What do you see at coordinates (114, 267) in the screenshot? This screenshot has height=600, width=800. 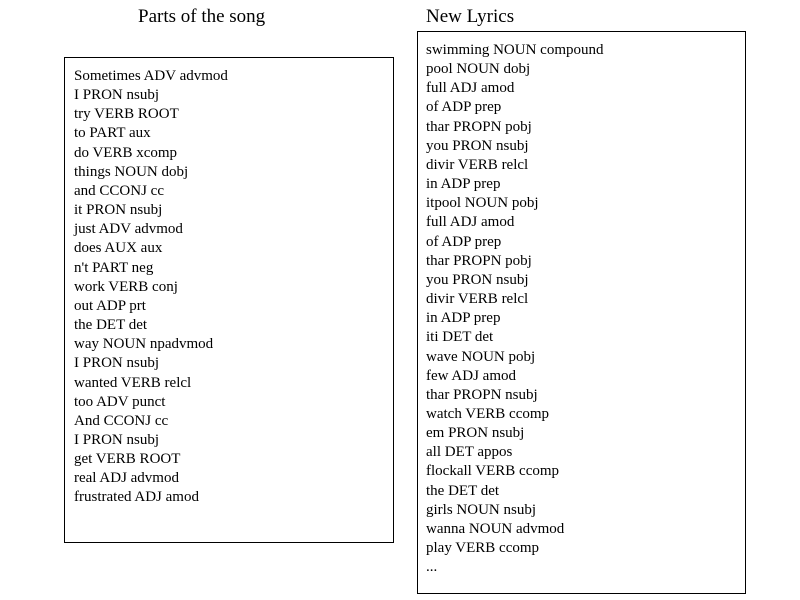 I see `song-token-line: n't PART neg` at bounding box center [114, 267].